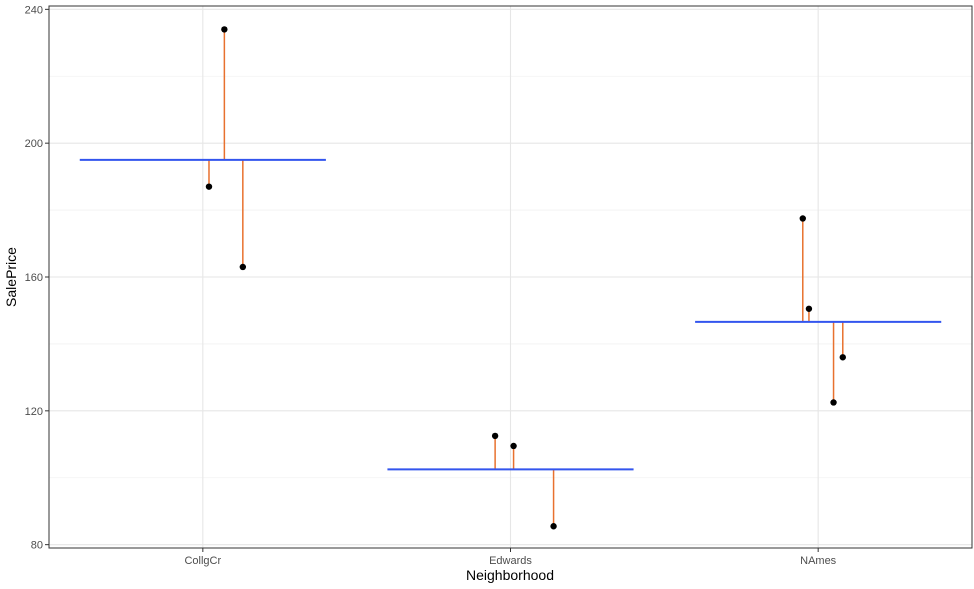  What do you see at coordinates (34, 10) in the screenshot?
I see `y-tick-label: 240` at bounding box center [34, 10].